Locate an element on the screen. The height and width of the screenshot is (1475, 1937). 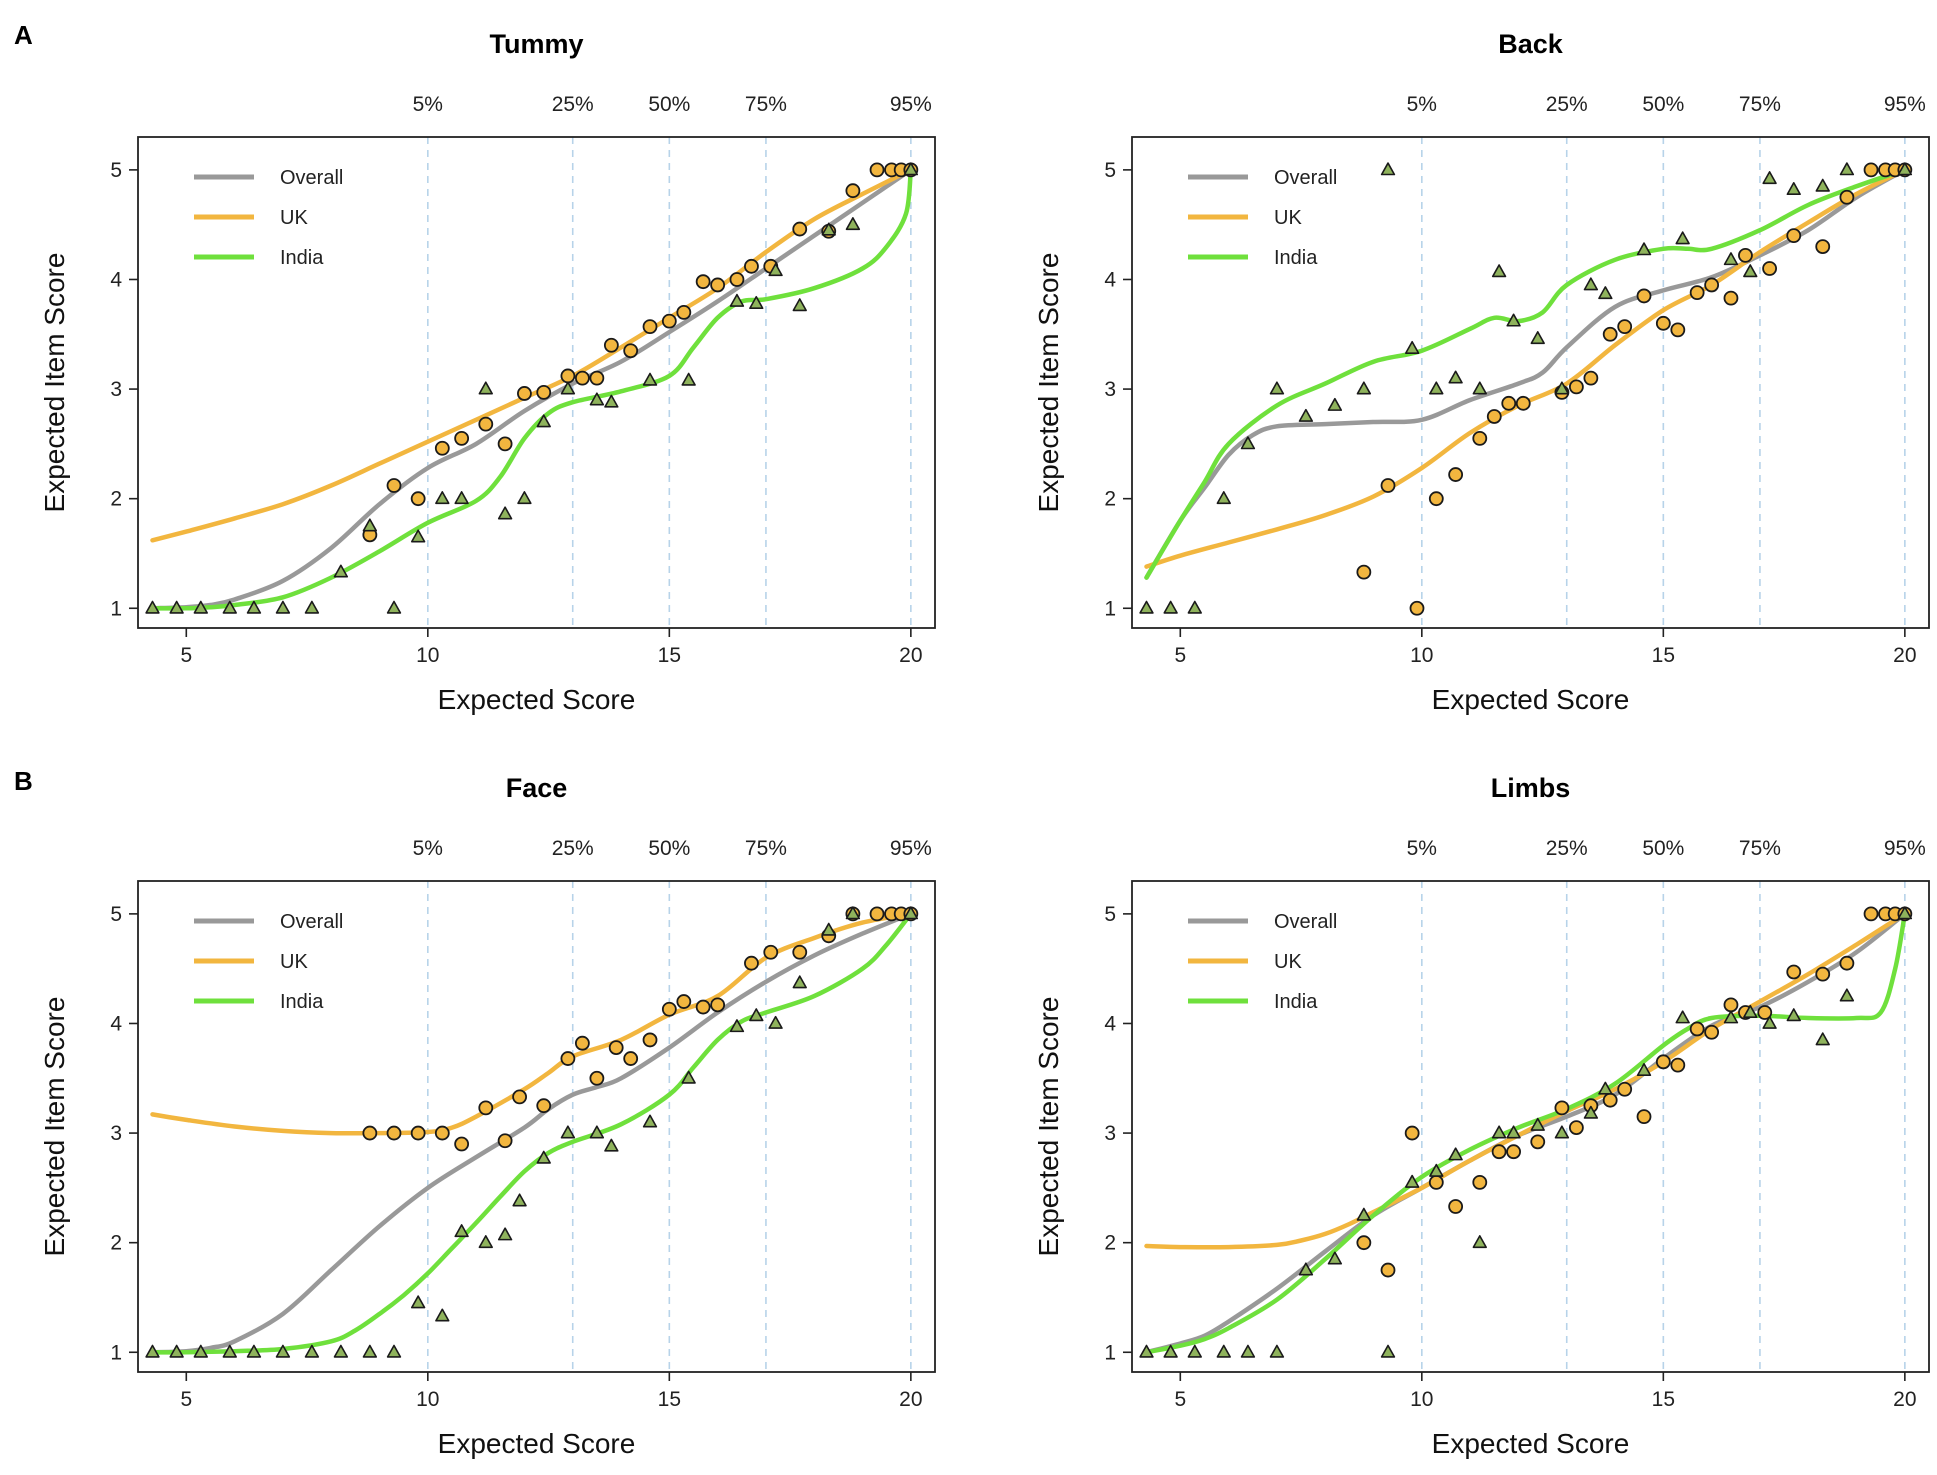
plot-frame is located at coordinates (536, 382).